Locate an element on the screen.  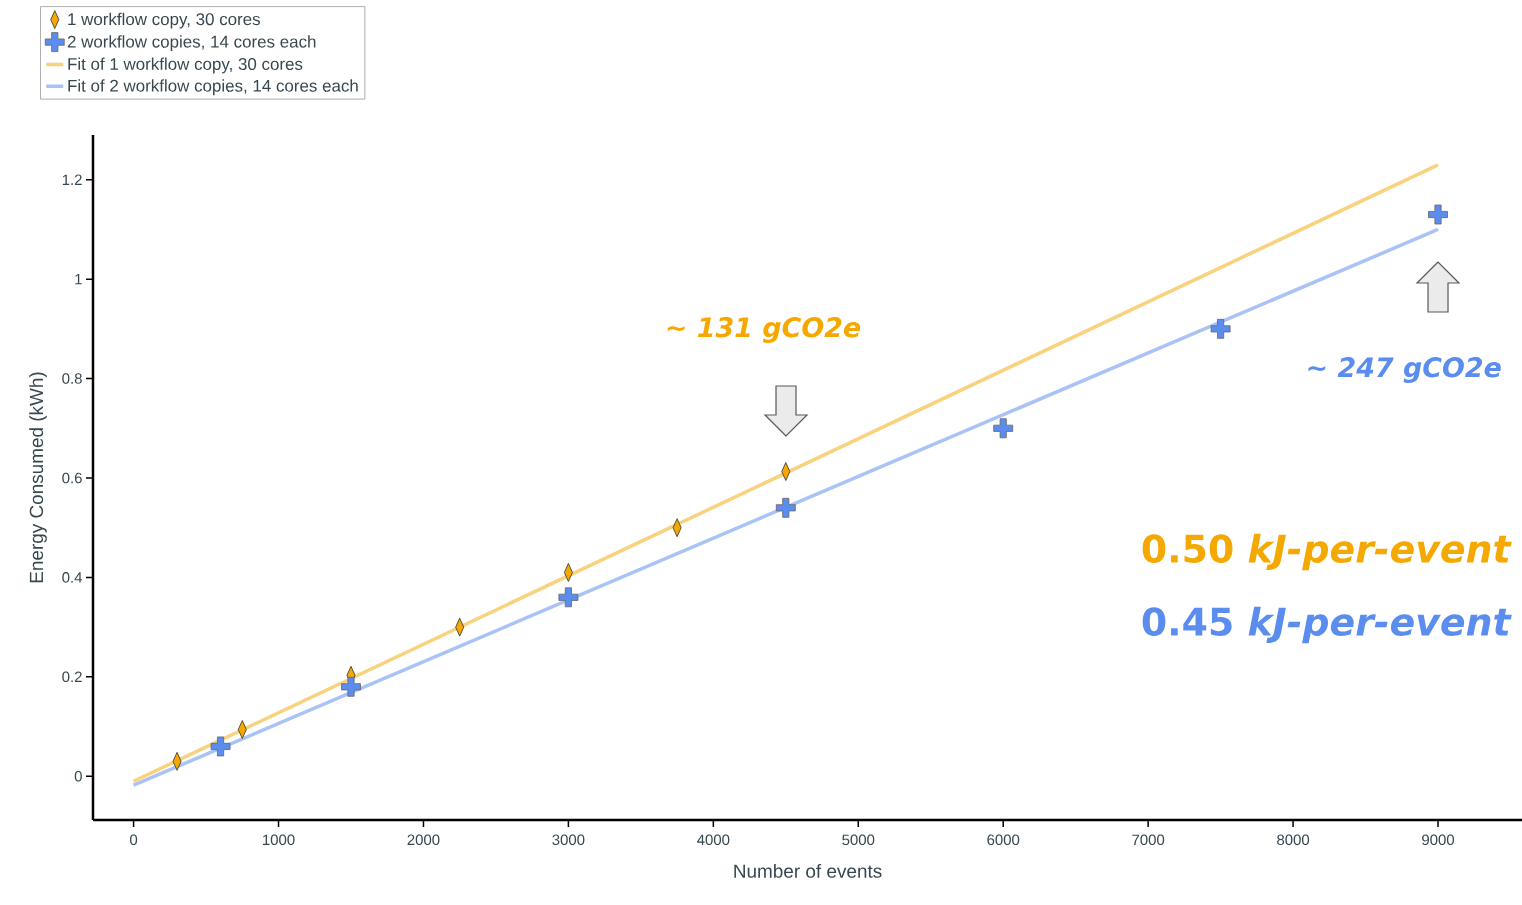
y-tick-label: 0.2 is located at coordinates (72, 677).